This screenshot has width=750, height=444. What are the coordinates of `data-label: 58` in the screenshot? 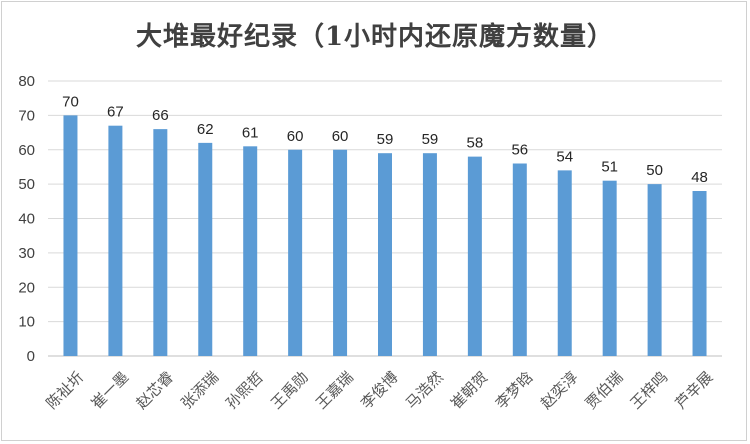 It's located at (475, 143).